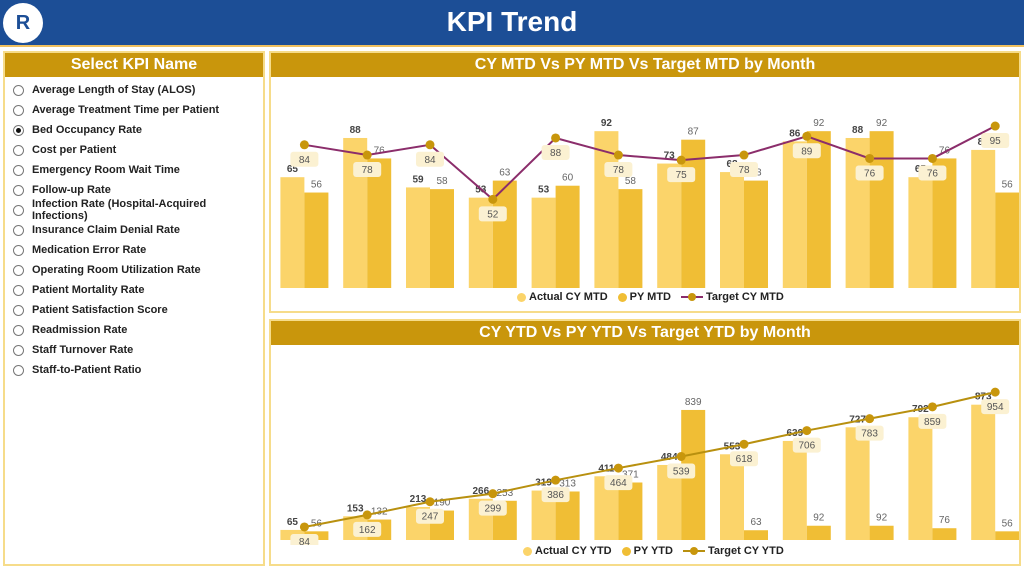  What do you see at coordinates (732, 297) in the screenshot?
I see `legend-target: Target CY MTD` at bounding box center [732, 297].